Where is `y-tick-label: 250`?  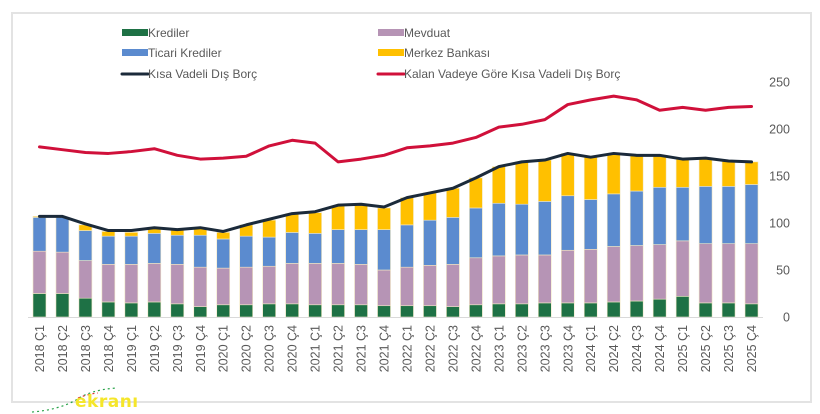
y-tick-label: 250 is located at coordinates (779, 83).